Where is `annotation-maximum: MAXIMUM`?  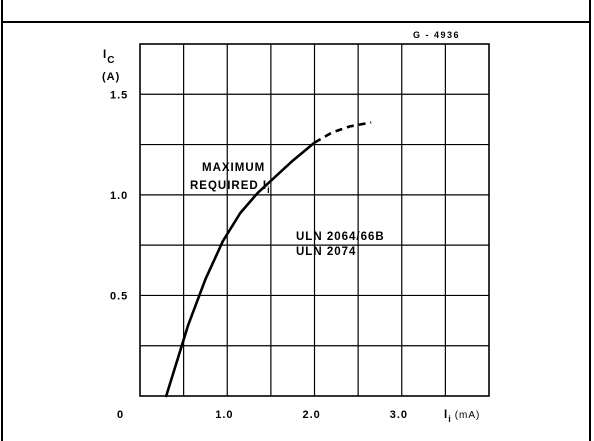
annotation-maximum: MAXIMUM is located at coordinates (233, 168).